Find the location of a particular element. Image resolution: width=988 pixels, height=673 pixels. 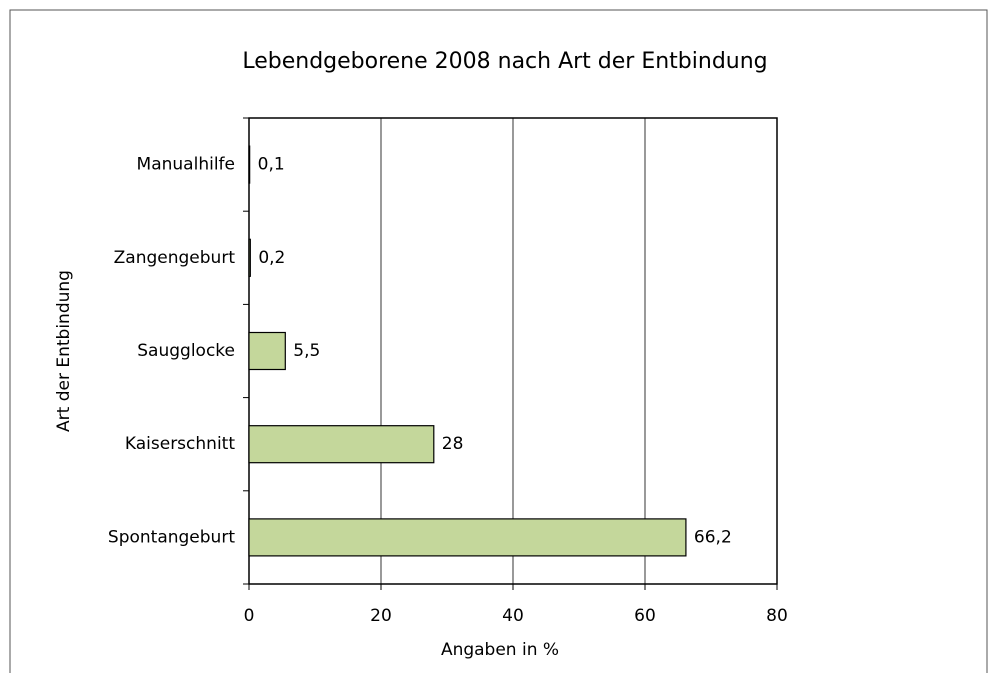

x-axis-label: Angaben in % is located at coordinates (500, 650).